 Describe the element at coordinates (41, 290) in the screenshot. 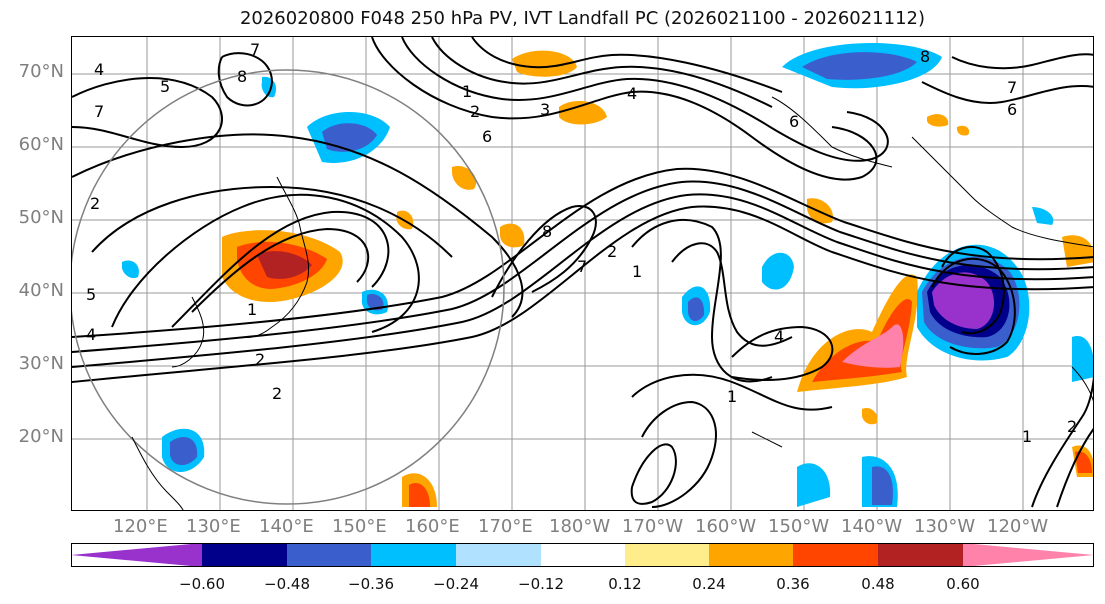

I see `lat-label: 40°N` at that location.